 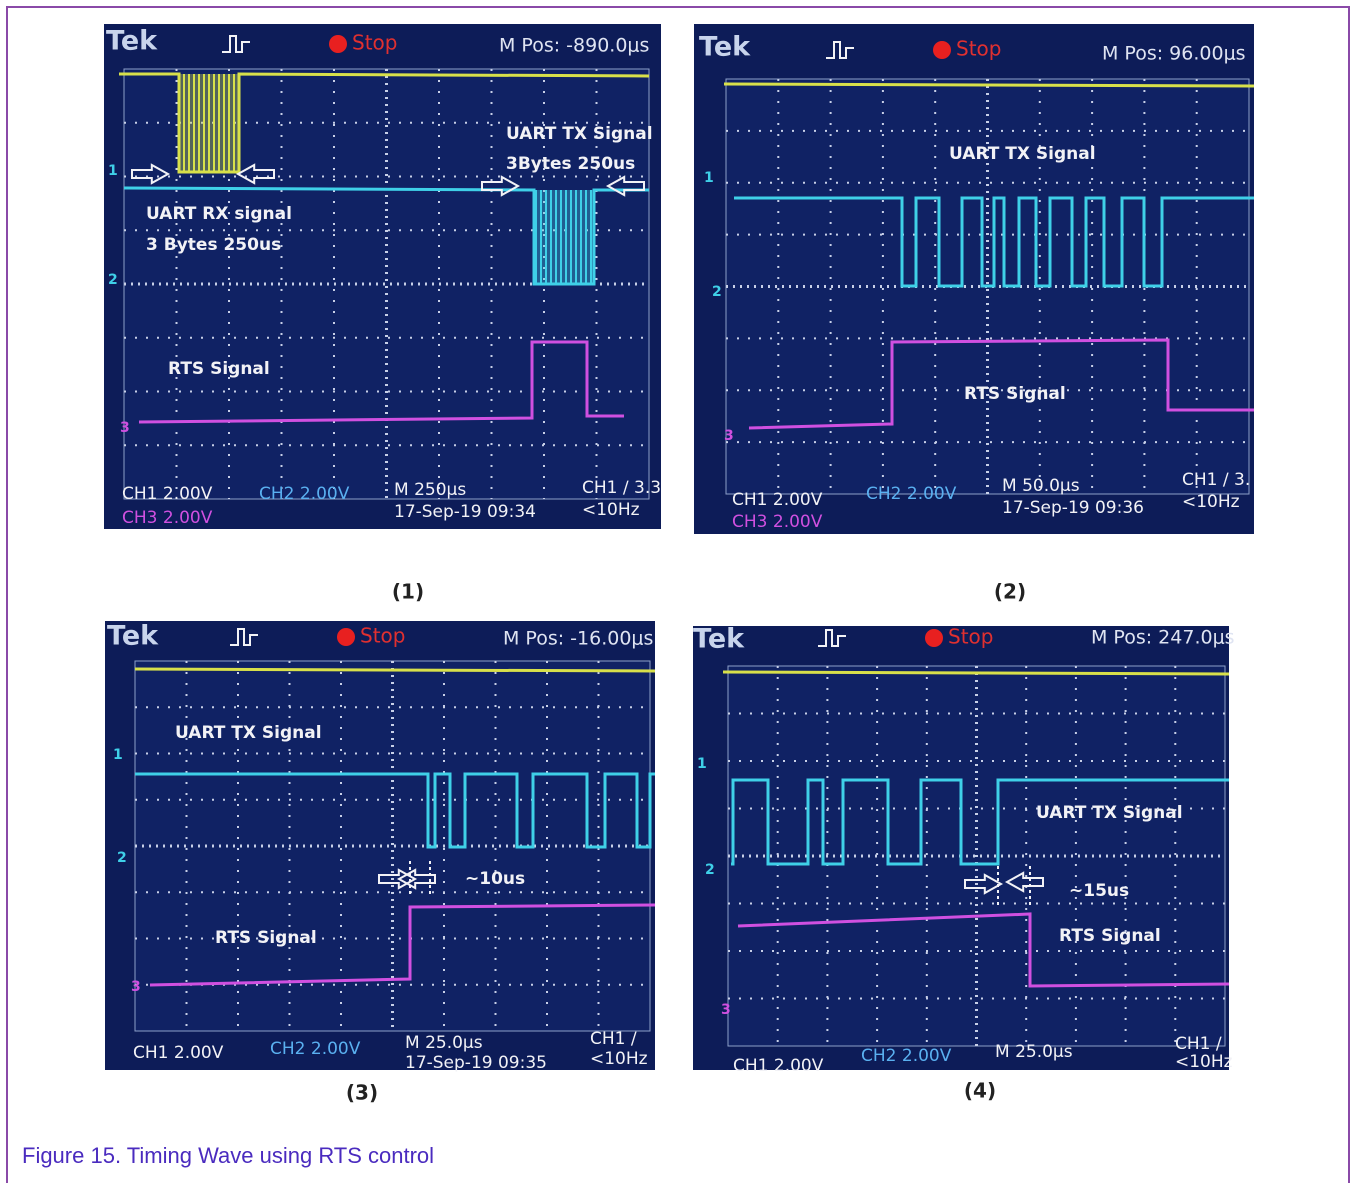 What do you see at coordinates (408, 592) in the screenshot?
I see `panel-label: (1)` at bounding box center [408, 592].